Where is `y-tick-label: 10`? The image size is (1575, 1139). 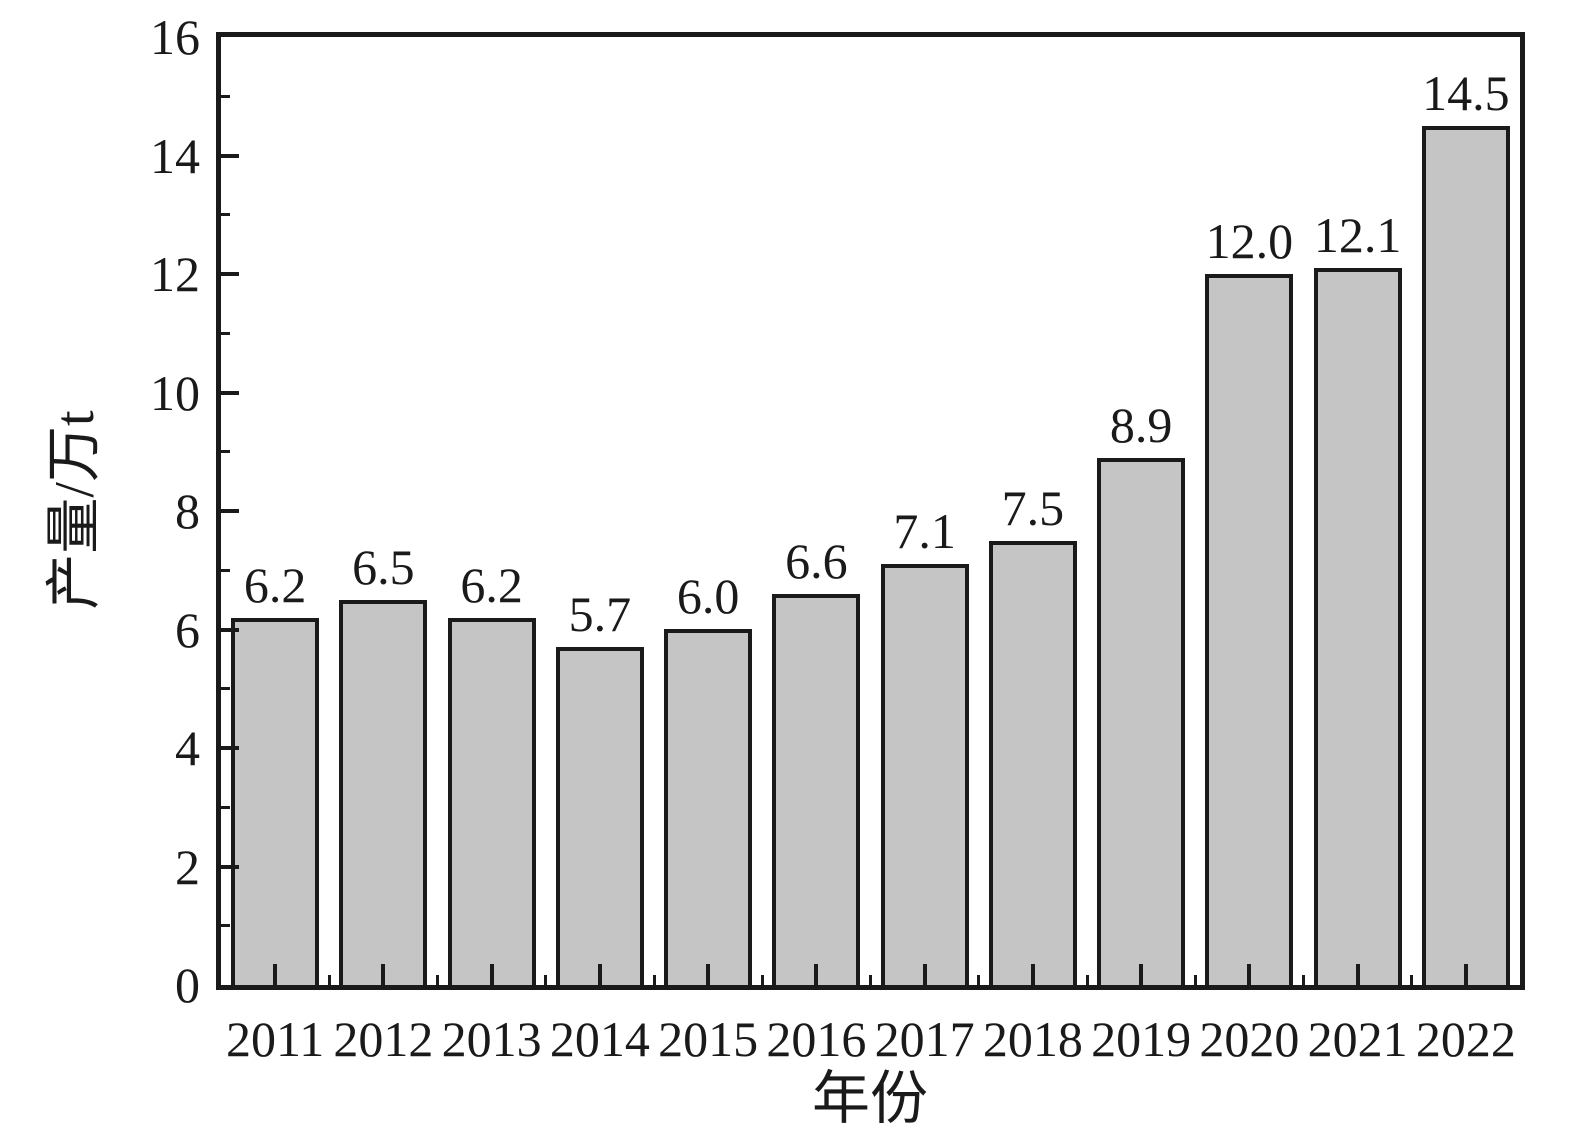
y-tick-label: 10 is located at coordinates (175, 392).